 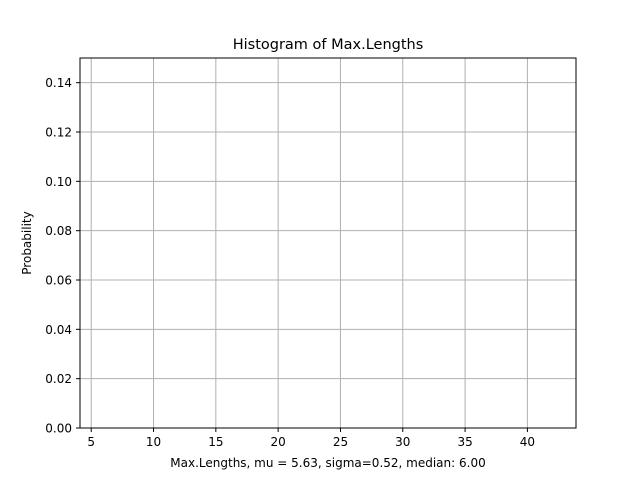 What do you see at coordinates (58, 379) in the screenshot?
I see `y-tick-label: 0.02` at bounding box center [58, 379].